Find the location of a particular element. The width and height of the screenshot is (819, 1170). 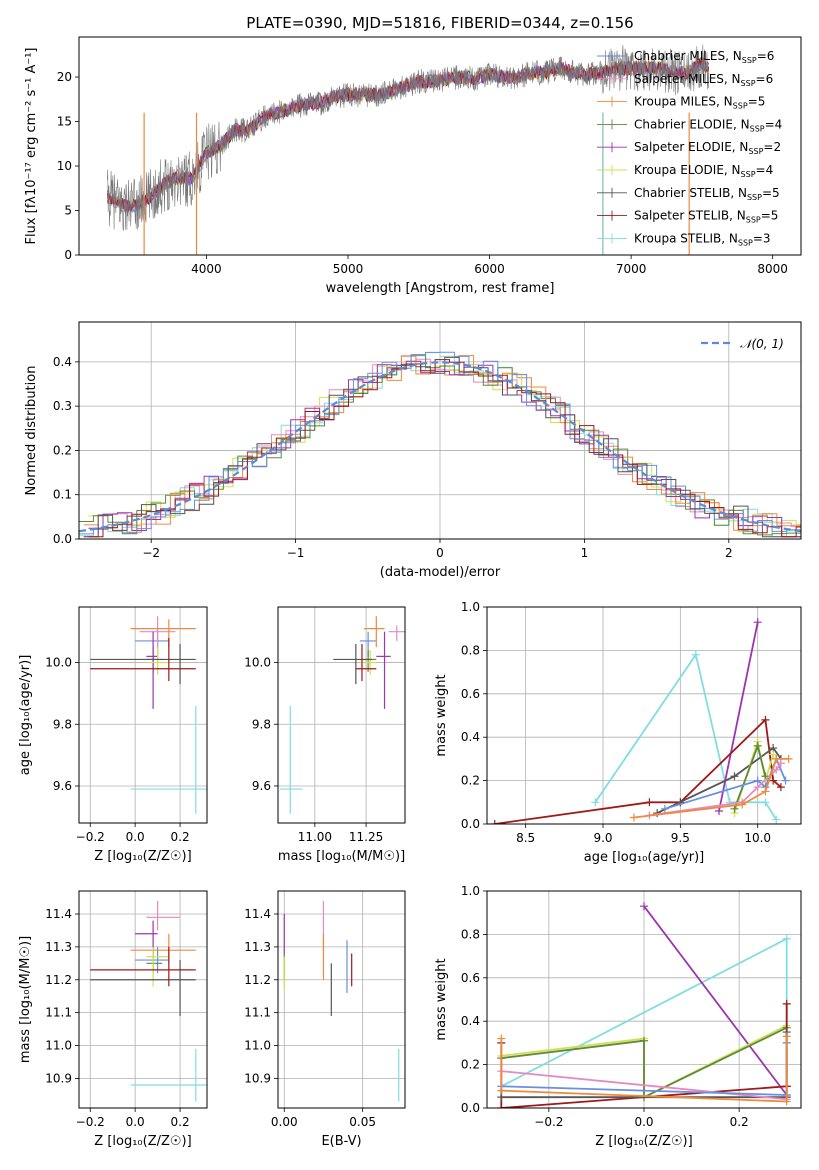

histogram-chabrier-elodie is located at coordinates (440, 445).